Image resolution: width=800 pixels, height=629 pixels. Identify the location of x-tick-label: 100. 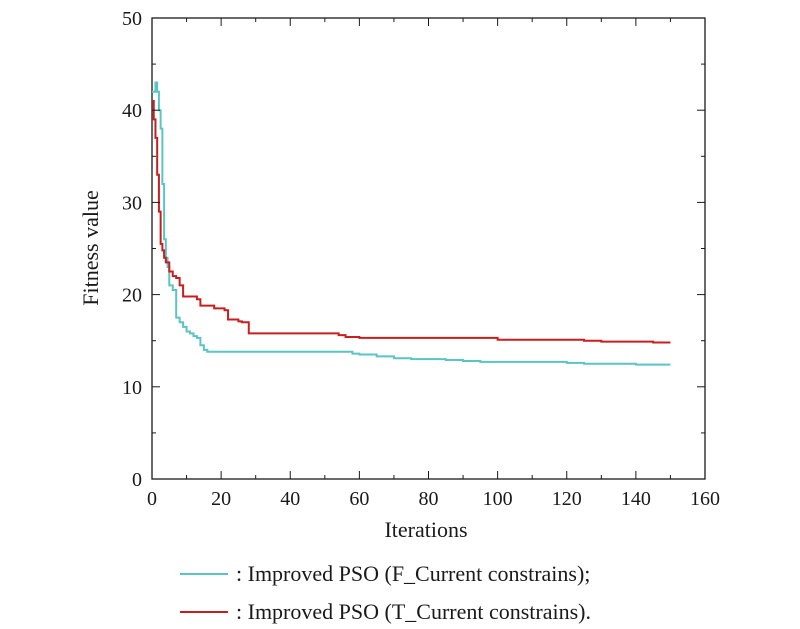
(498, 499).